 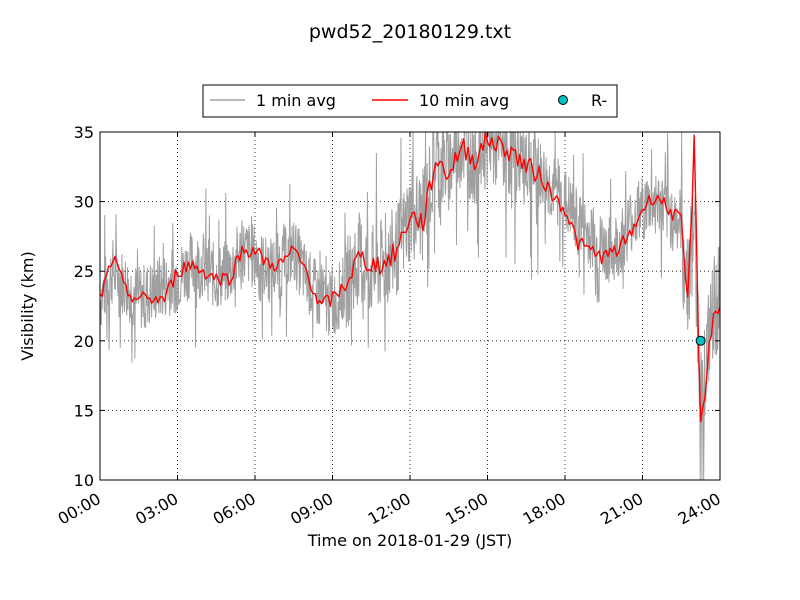 What do you see at coordinates (599, 100) in the screenshot?
I see `legend-label-rain: R-` at bounding box center [599, 100].